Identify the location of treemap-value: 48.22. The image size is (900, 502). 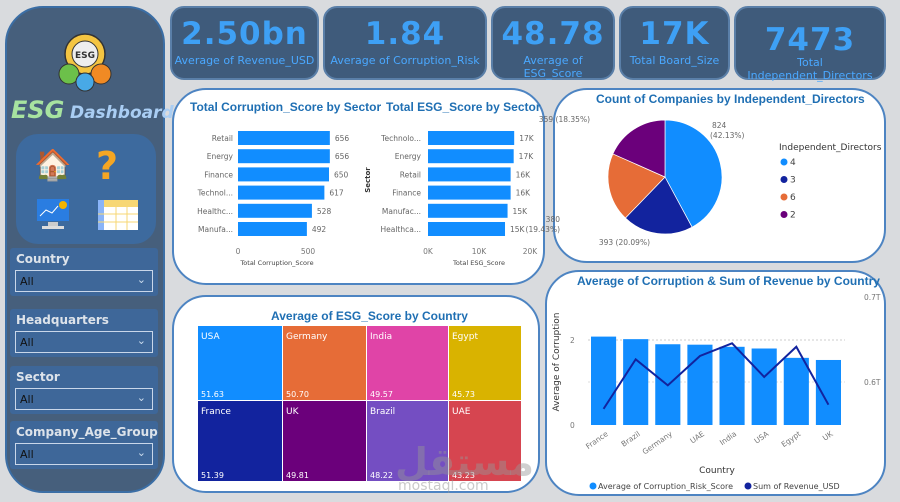
(381, 475).